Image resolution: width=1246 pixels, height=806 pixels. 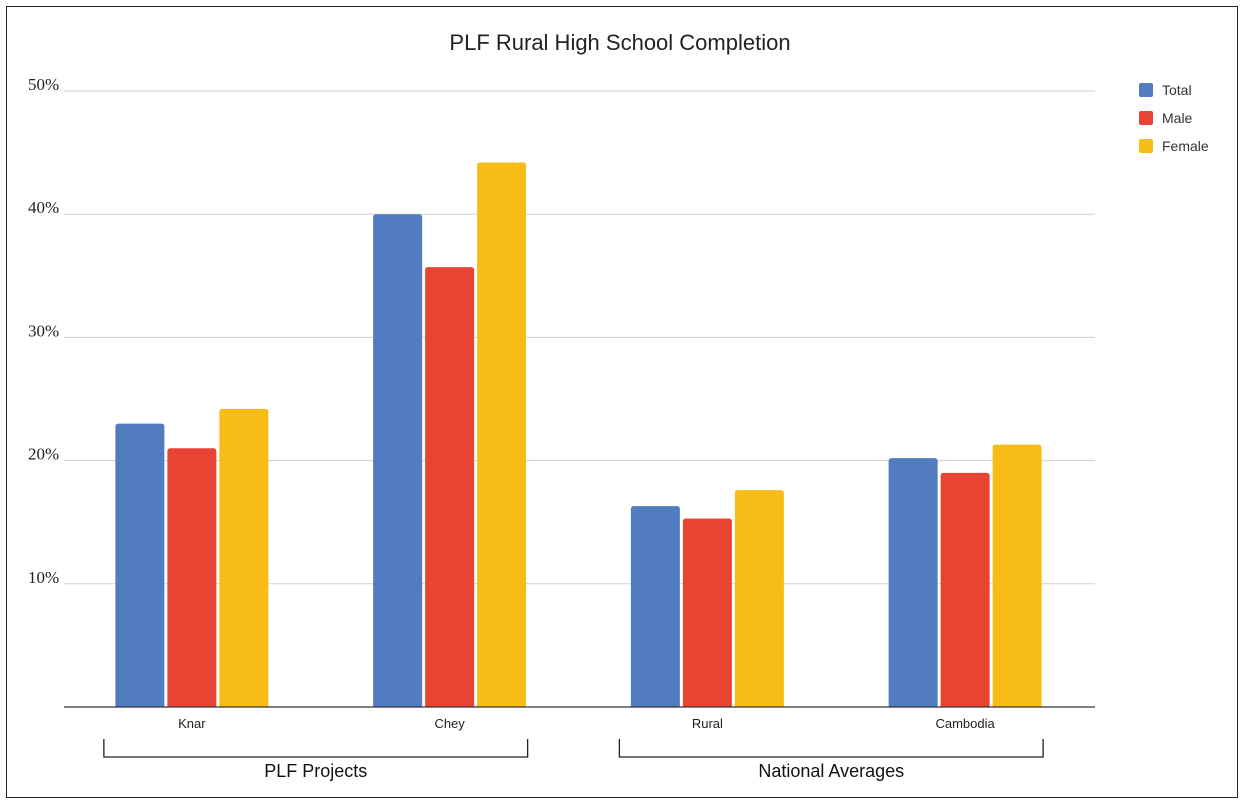 What do you see at coordinates (1017, 575) in the screenshot?
I see `bar-female-cambodia` at bounding box center [1017, 575].